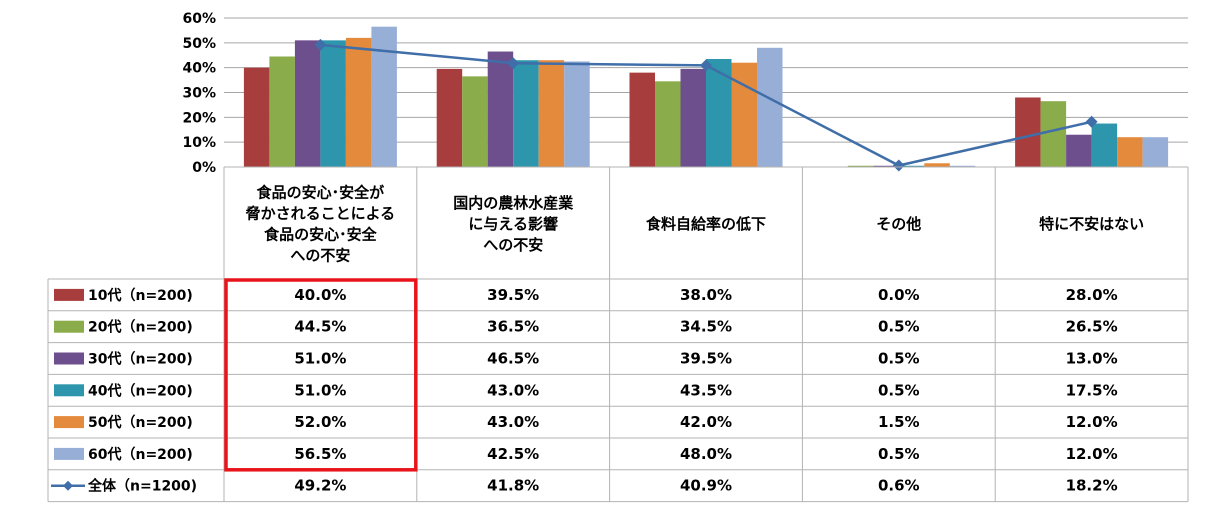 This screenshot has width=1220, height=512. What do you see at coordinates (204, 168) in the screenshot?
I see `y-tick-label: 0%` at bounding box center [204, 168].